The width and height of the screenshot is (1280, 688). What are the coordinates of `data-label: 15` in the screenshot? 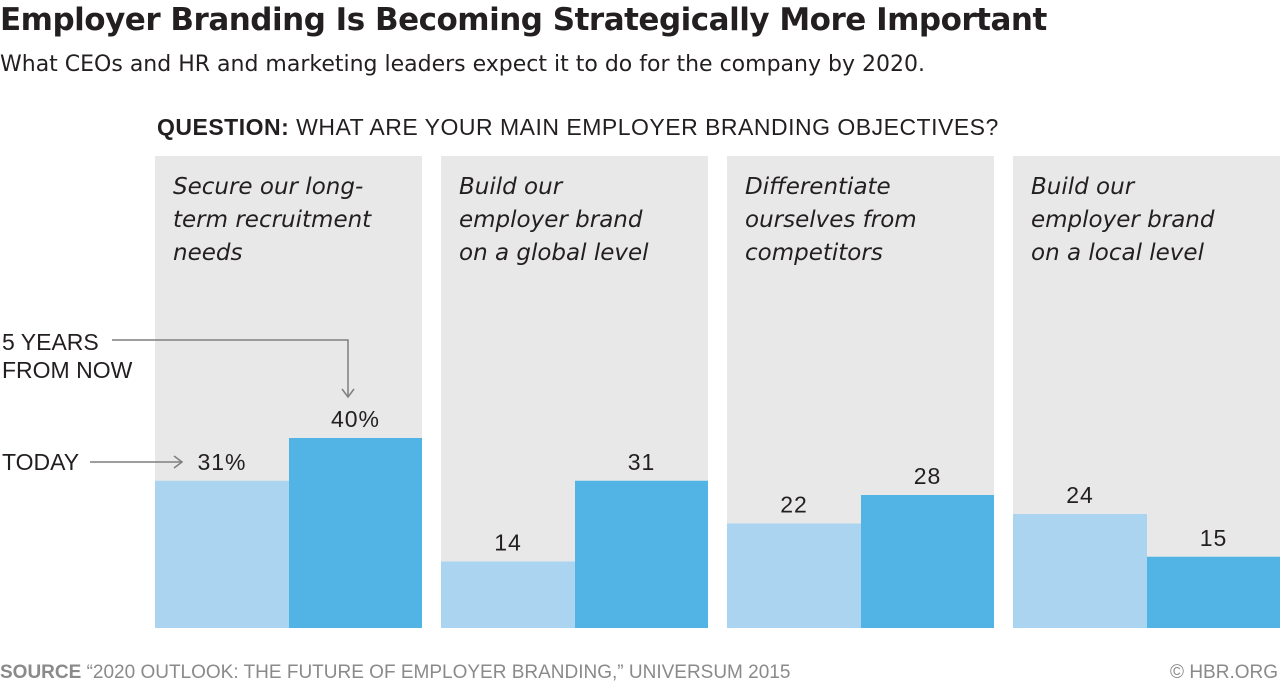 It's located at (1214, 538).